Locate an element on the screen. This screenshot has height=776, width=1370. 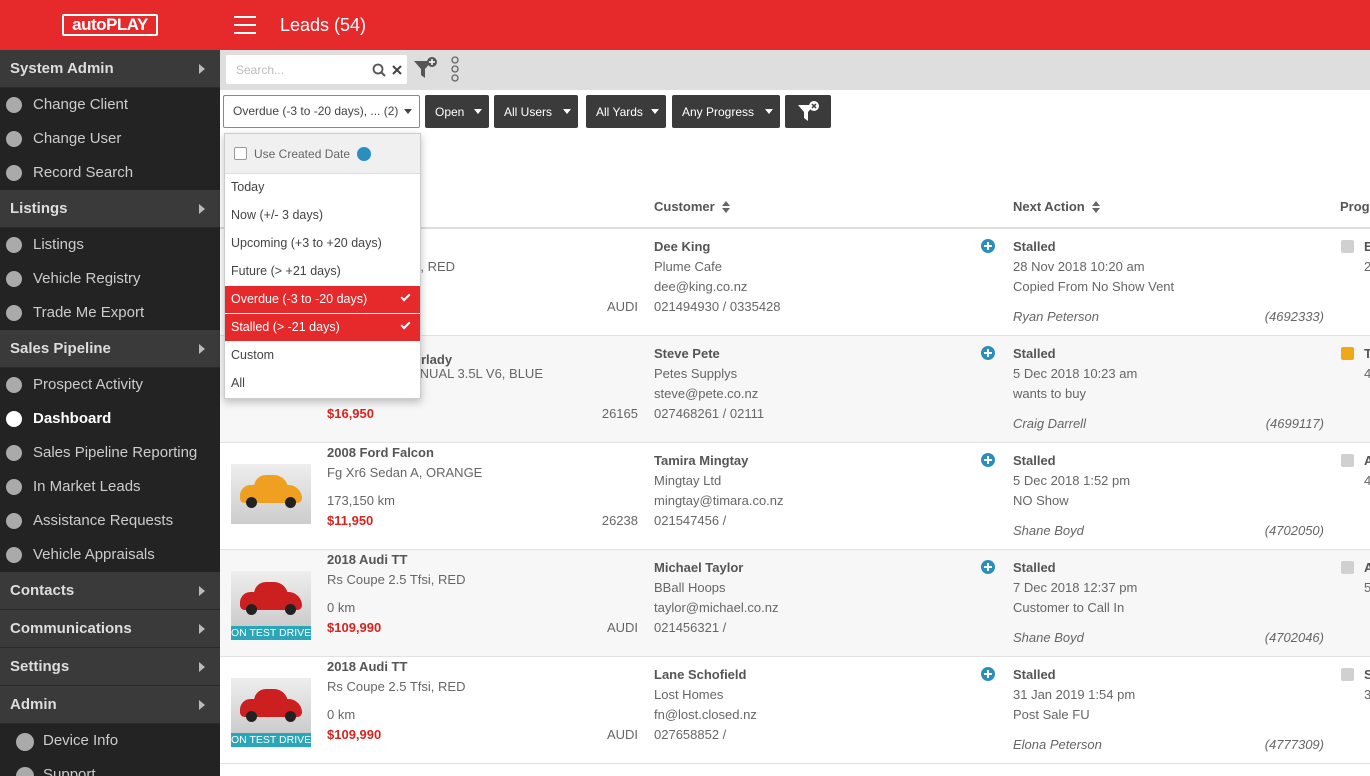
customer-name: Michael Taylor is located at coordinates (699, 567).